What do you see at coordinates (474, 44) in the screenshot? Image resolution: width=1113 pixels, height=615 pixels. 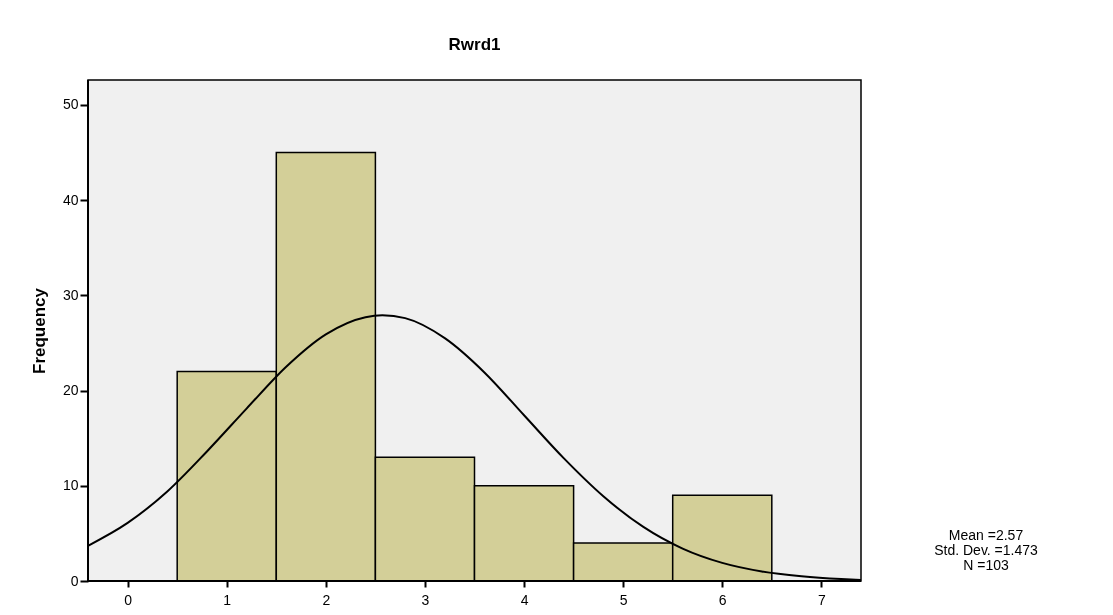 I see `chart-title: Rwrd1` at bounding box center [474, 44].